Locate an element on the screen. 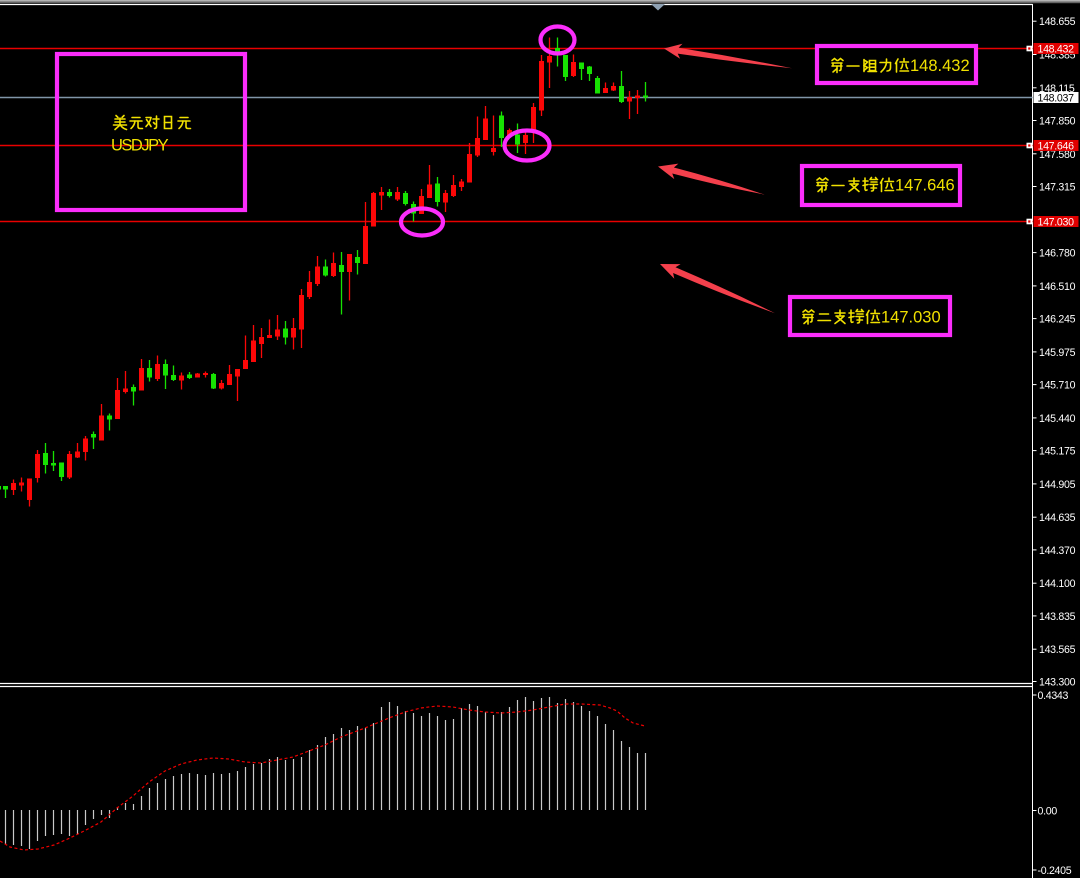 This screenshot has width=1080, height=878. svg-text: USDJPY is located at coordinates (140, 146).